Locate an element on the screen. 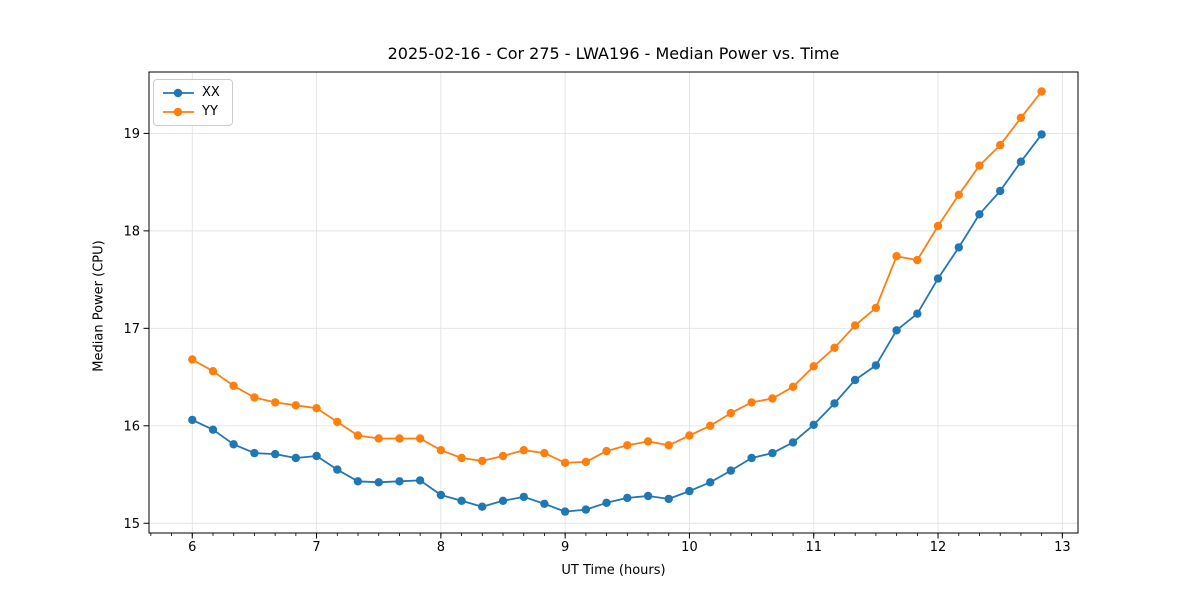 The width and height of the screenshot is (1200, 600). x-tick-label: 13 is located at coordinates (1062, 547).